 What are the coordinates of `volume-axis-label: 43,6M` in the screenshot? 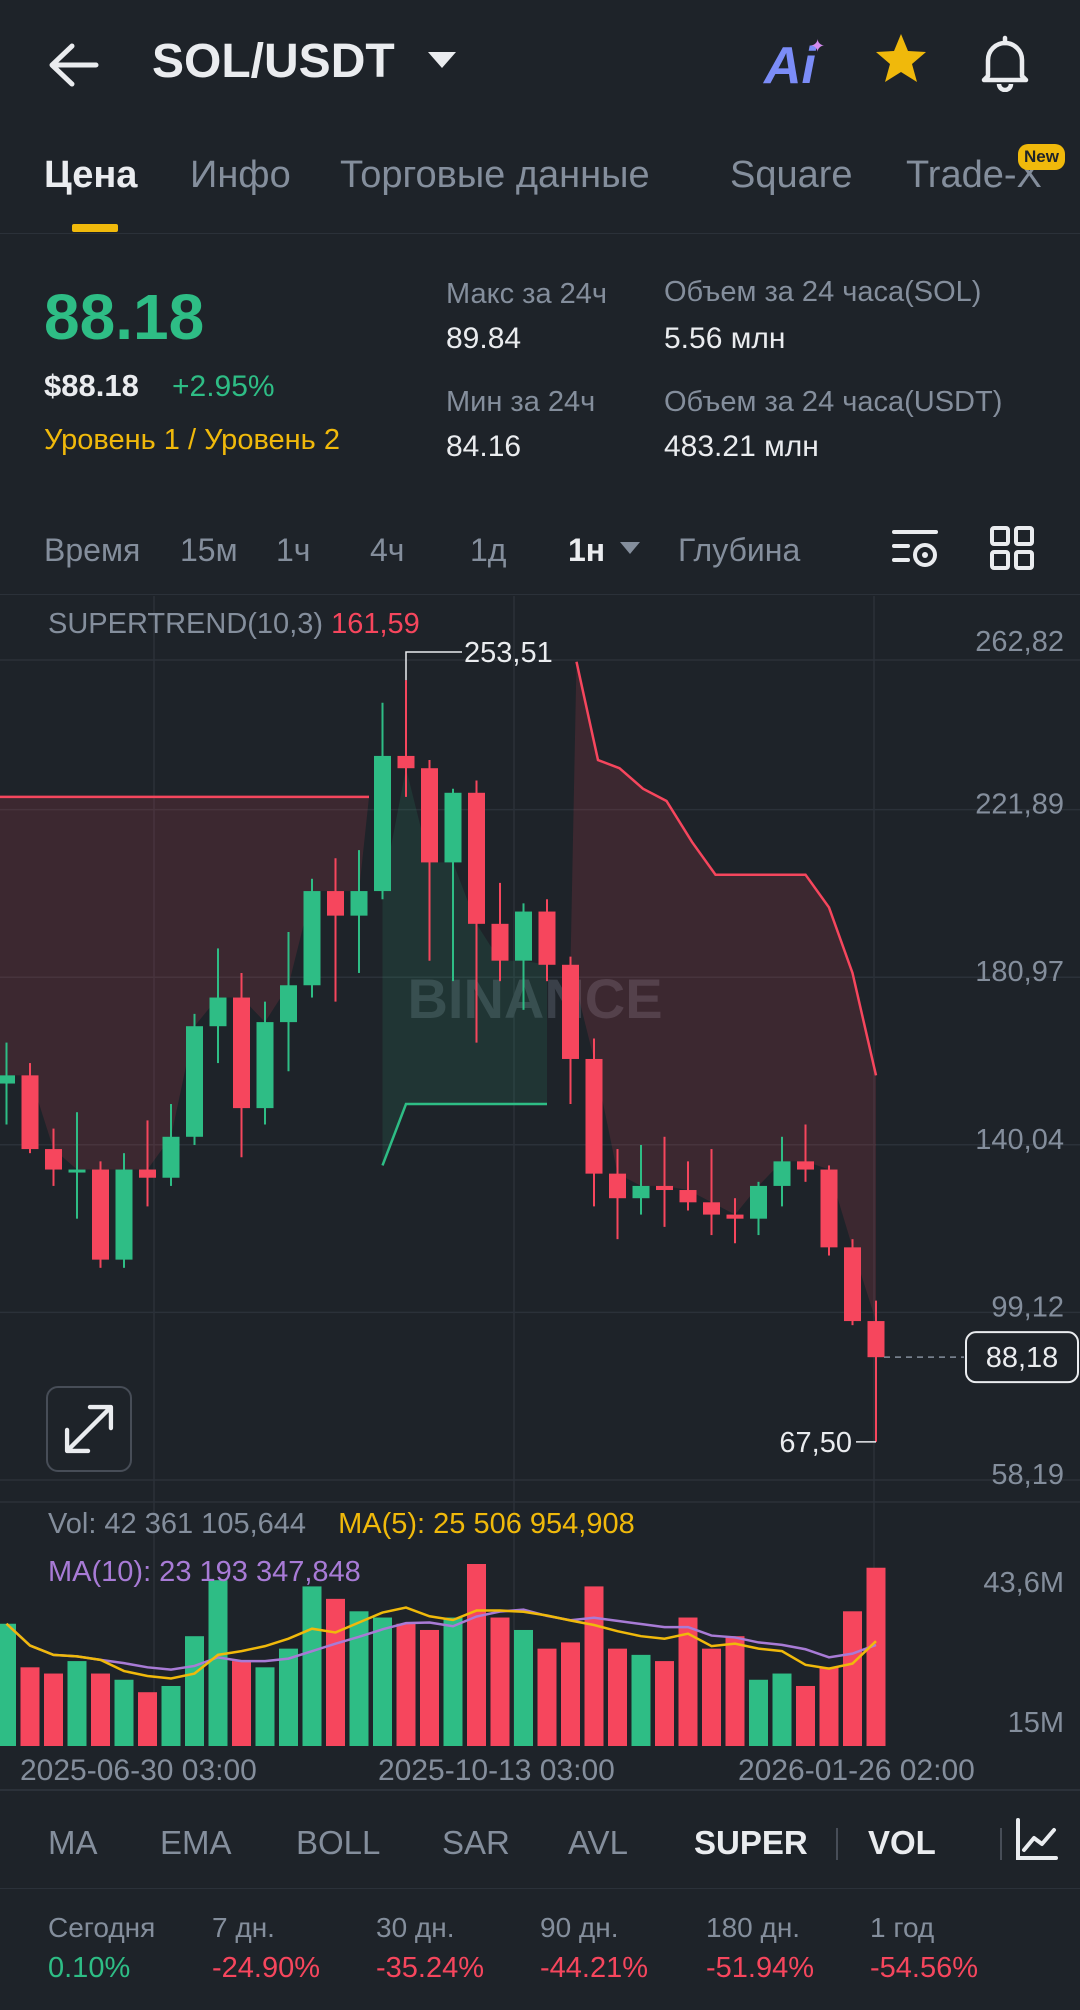 It's located at (1023, 1583).